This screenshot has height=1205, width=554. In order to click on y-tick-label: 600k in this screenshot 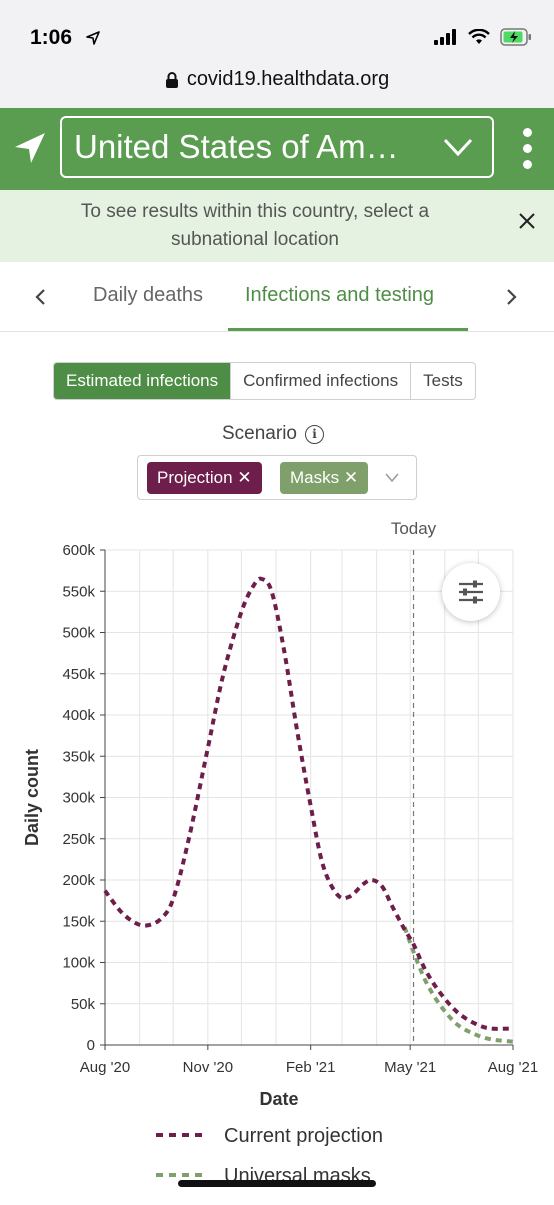, I will do `click(78, 550)`.